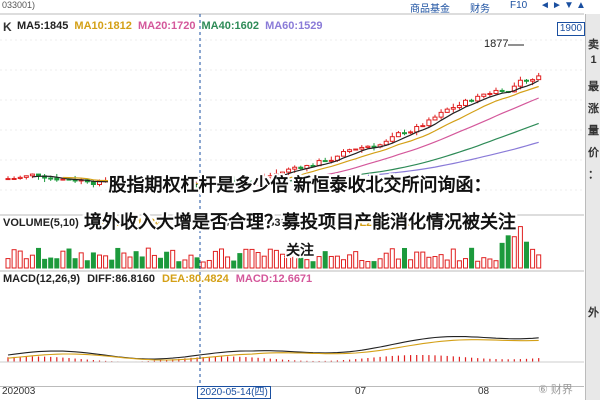  What do you see at coordinates (143, 223) in the screenshot?
I see `volume-value: VOLUME:1284711.000` at bounding box center [143, 223].